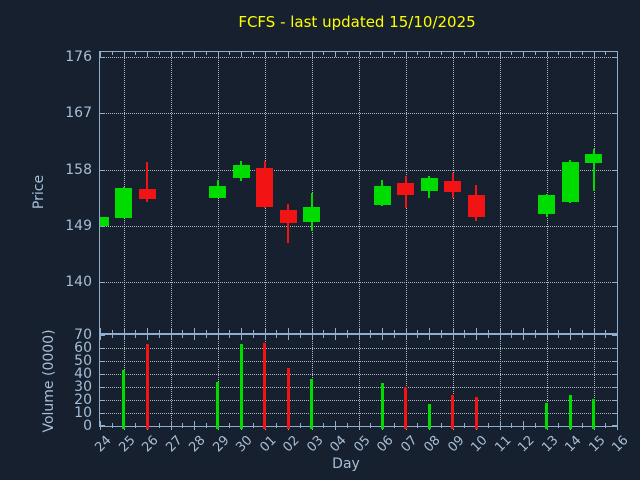 This screenshot has height=480, width=640. What do you see at coordinates (479, 444) in the screenshot?
I see `day-tick-label-10: 10` at bounding box center [479, 444].